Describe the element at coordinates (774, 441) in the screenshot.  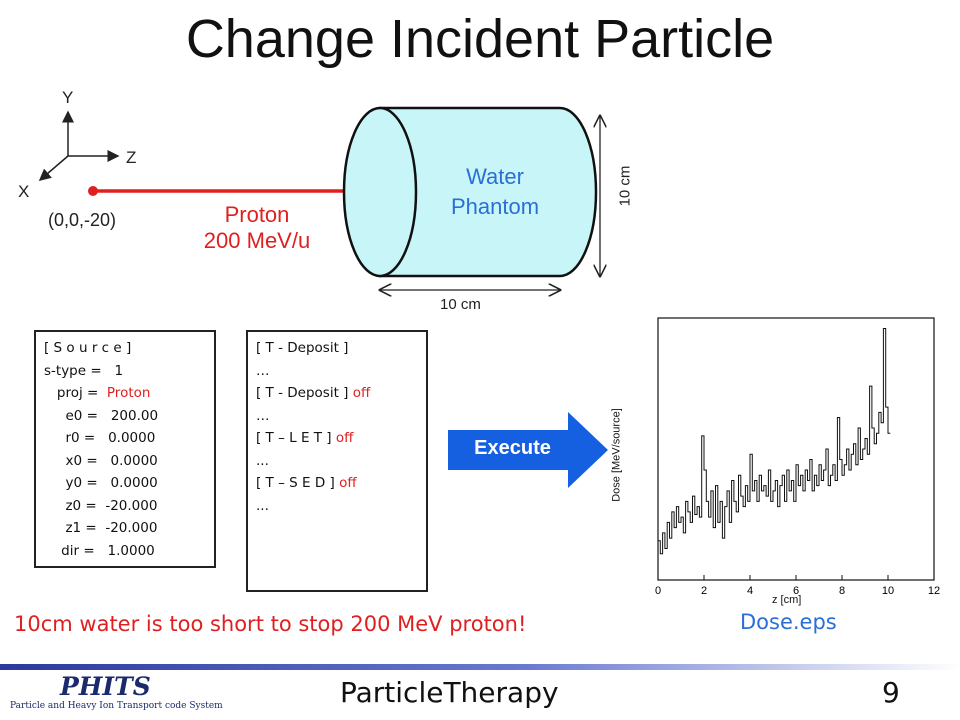
I see `dose-series-line` at that location.